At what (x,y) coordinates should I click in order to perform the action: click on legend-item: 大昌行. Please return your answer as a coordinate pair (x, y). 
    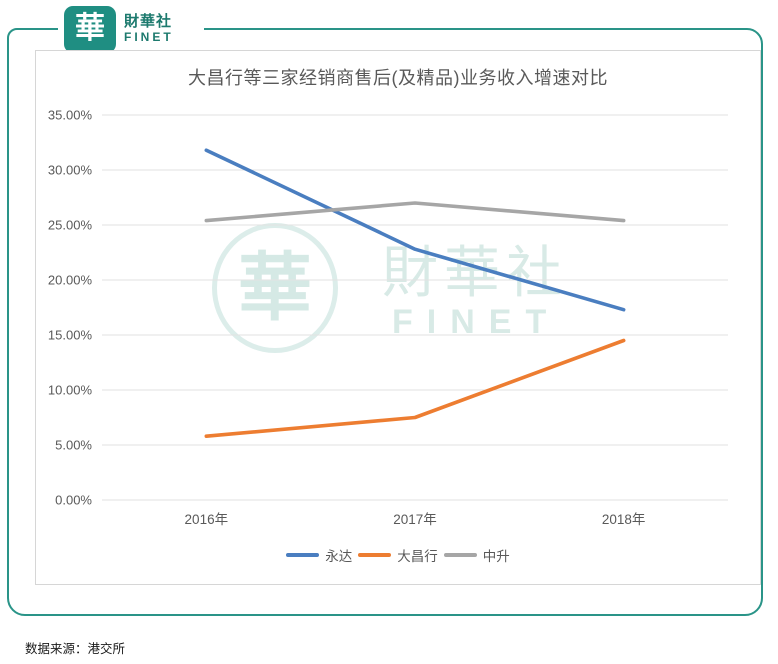
    Looking at the image, I should click on (398, 555).